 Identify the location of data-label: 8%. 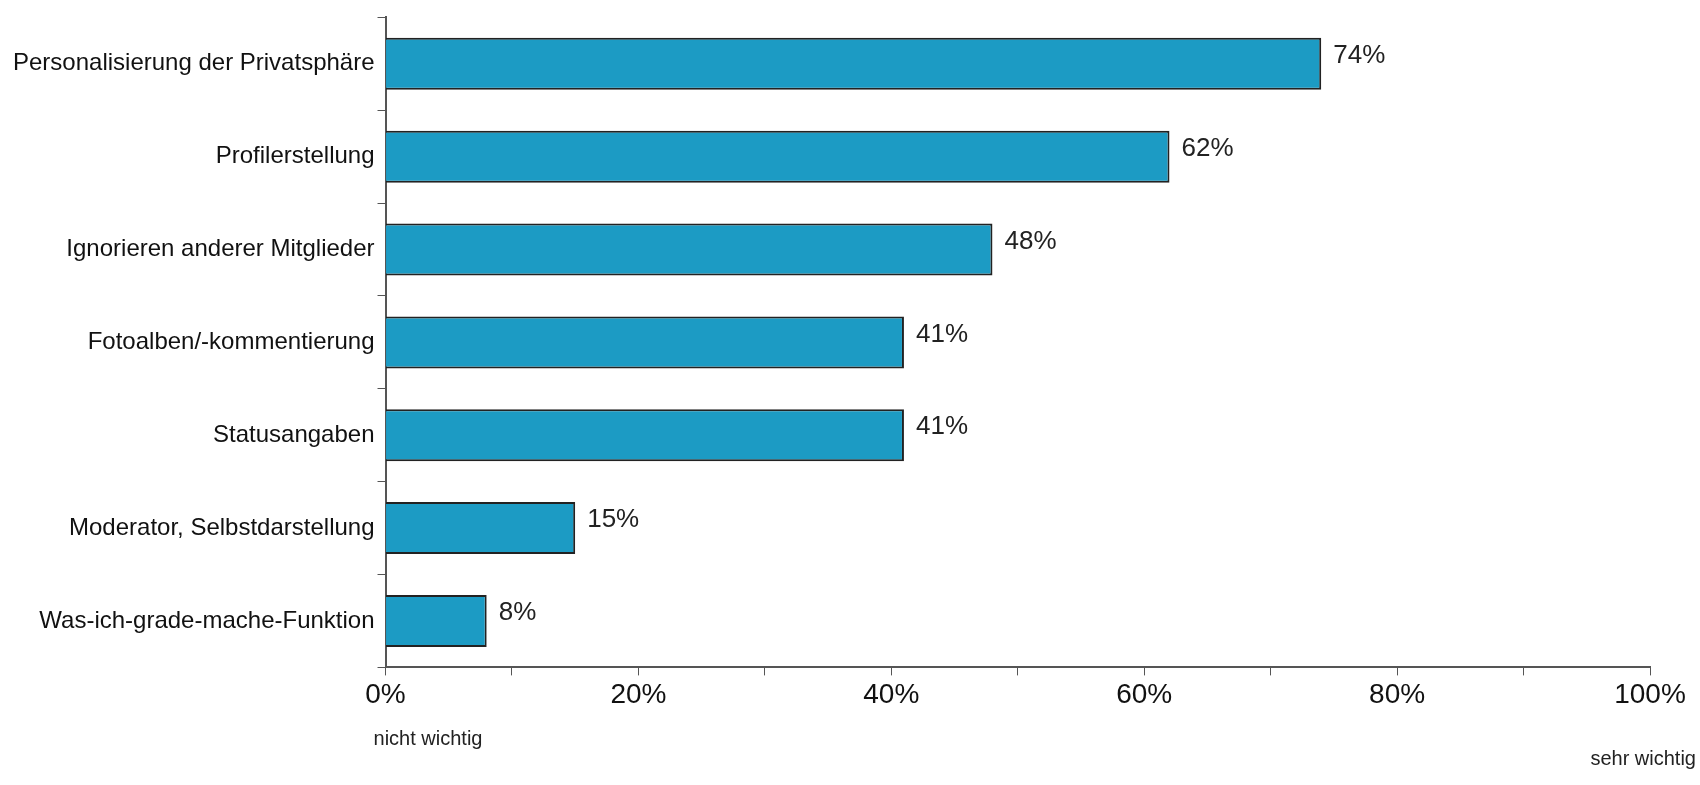
(517, 611).